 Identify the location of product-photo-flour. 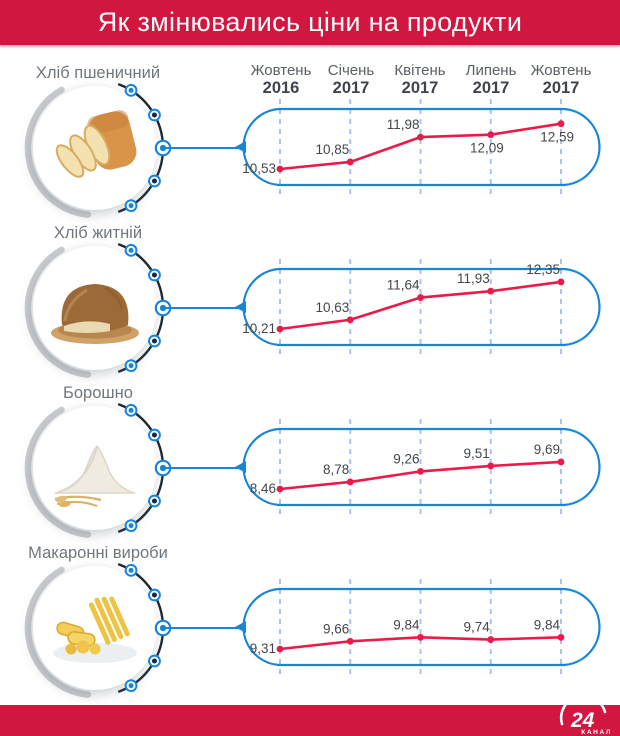
(98, 470).